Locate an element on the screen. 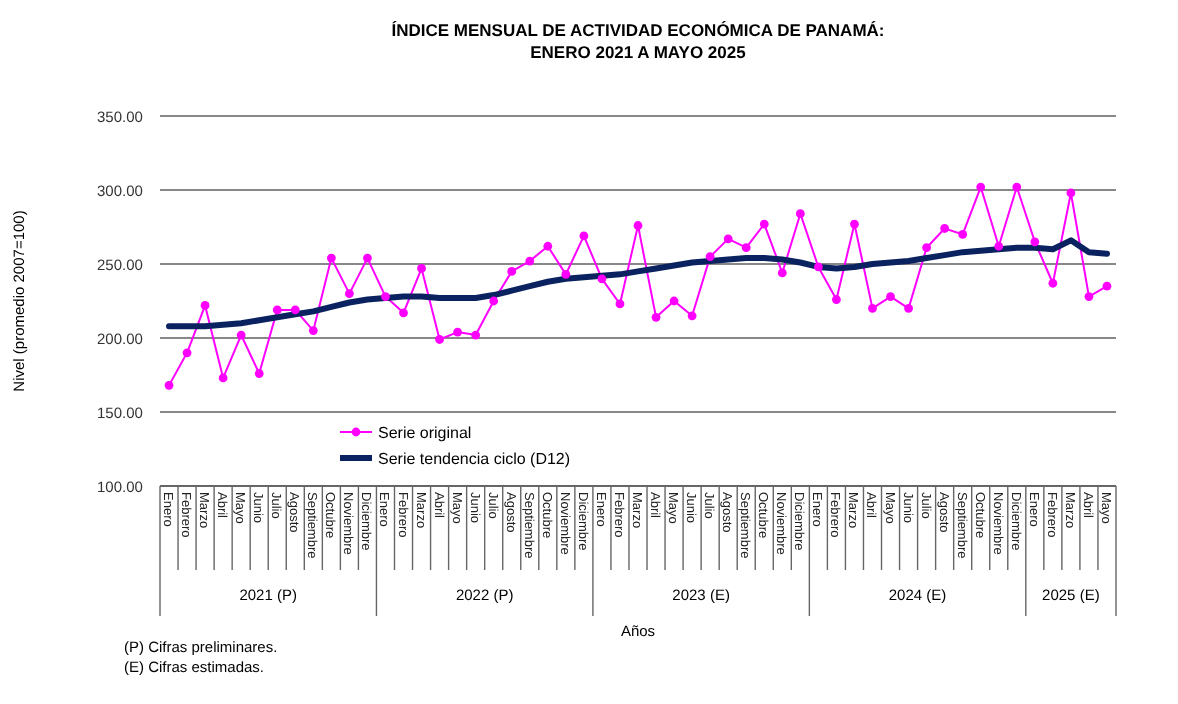 The image size is (1178, 704). legend-label: Serie original is located at coordinates (425, 433).